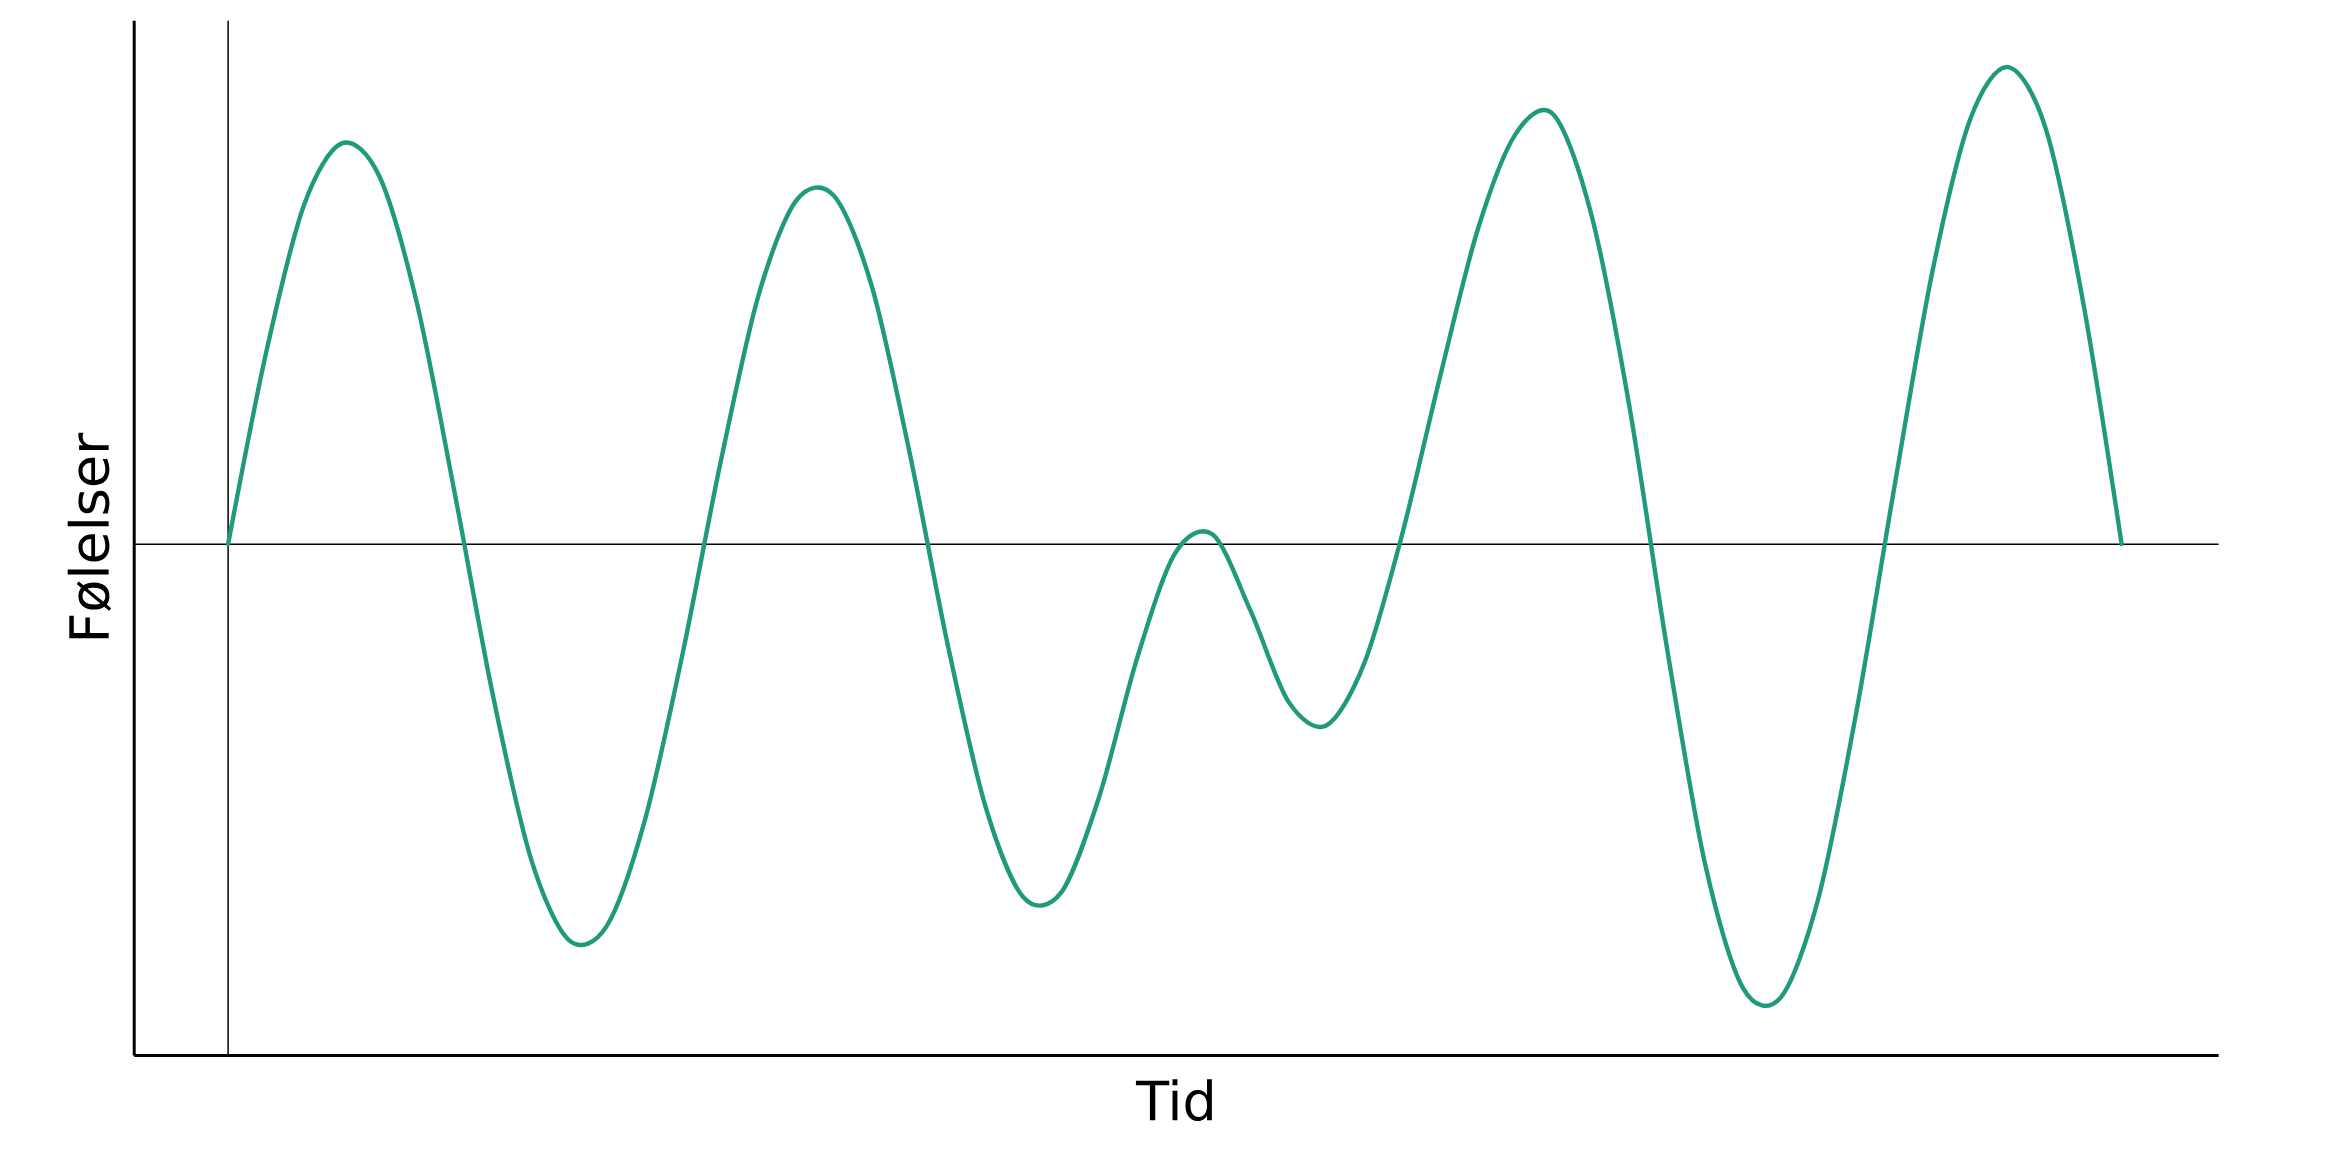  Describe the element at coordinates (1173, 1100) in the screenshot. I see `x-axis-title: Tid` at that location.